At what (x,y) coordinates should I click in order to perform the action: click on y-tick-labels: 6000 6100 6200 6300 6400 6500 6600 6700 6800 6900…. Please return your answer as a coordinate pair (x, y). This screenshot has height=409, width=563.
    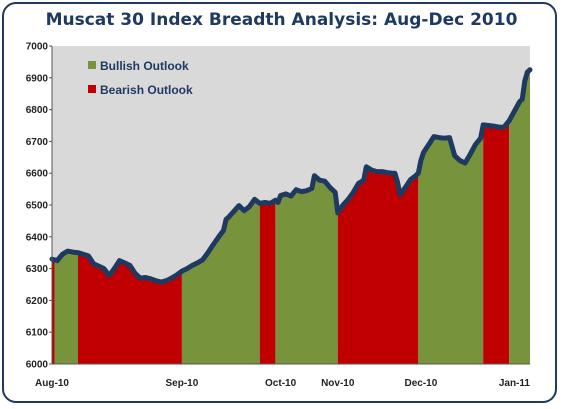
    Looking at the image, I should click on (39, 206).